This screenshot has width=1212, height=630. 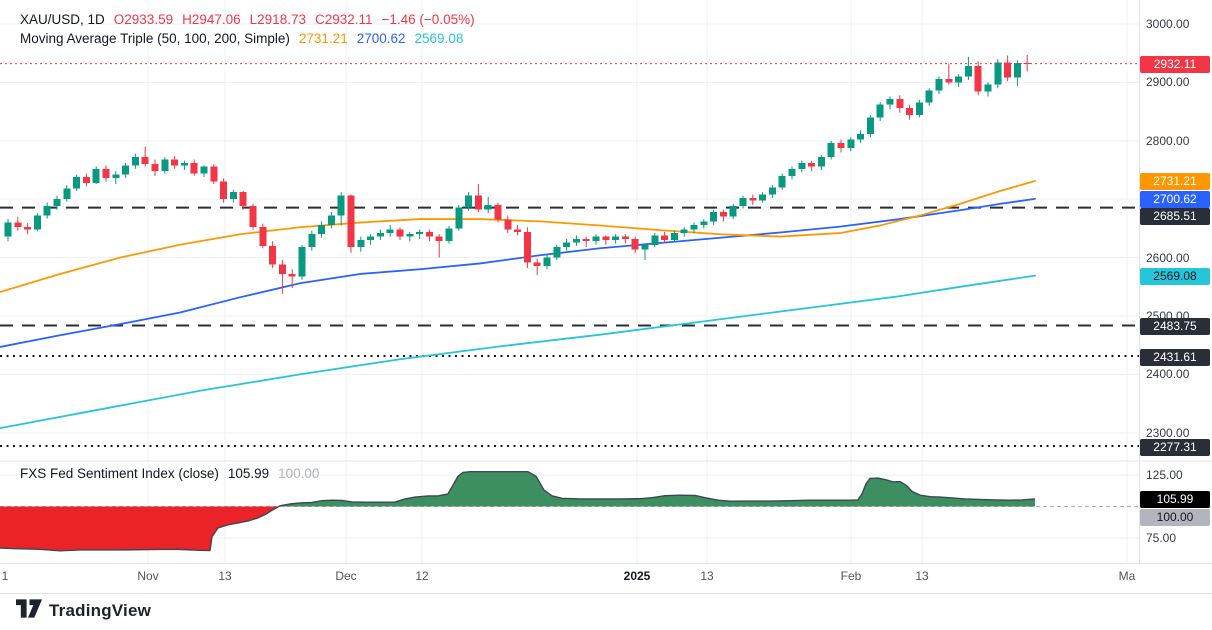 I want to click on time-axis-label-1: 1, so click(x=5, y=576).